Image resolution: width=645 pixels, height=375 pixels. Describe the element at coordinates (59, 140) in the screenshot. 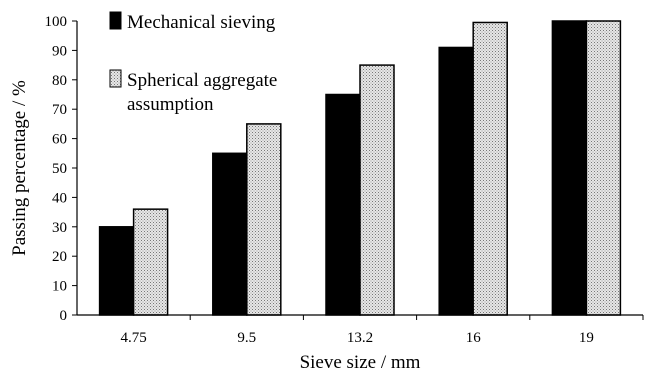

I see `y-tick-label: 60` at that location.